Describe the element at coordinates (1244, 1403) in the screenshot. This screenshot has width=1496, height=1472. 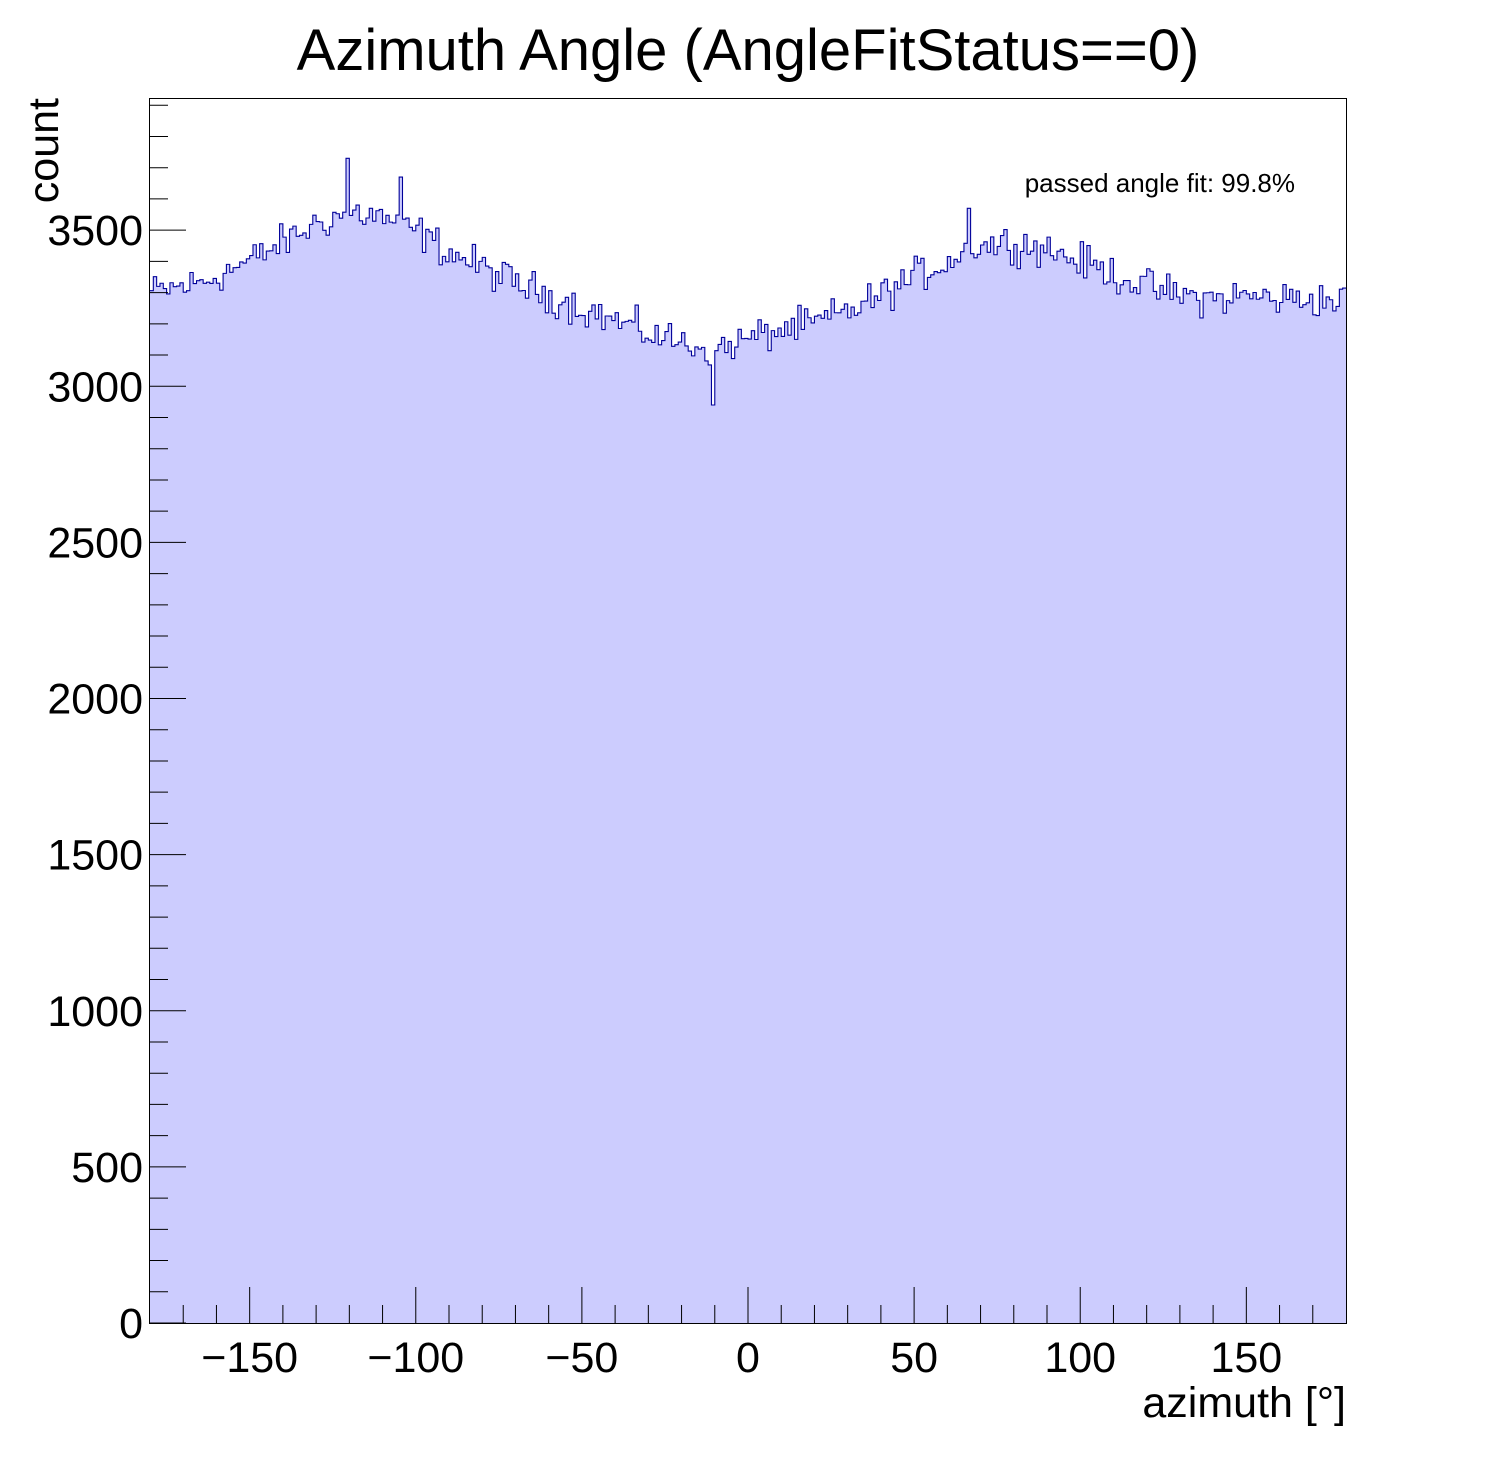
I see `x-axis-label: azimuth [°]` at that location.